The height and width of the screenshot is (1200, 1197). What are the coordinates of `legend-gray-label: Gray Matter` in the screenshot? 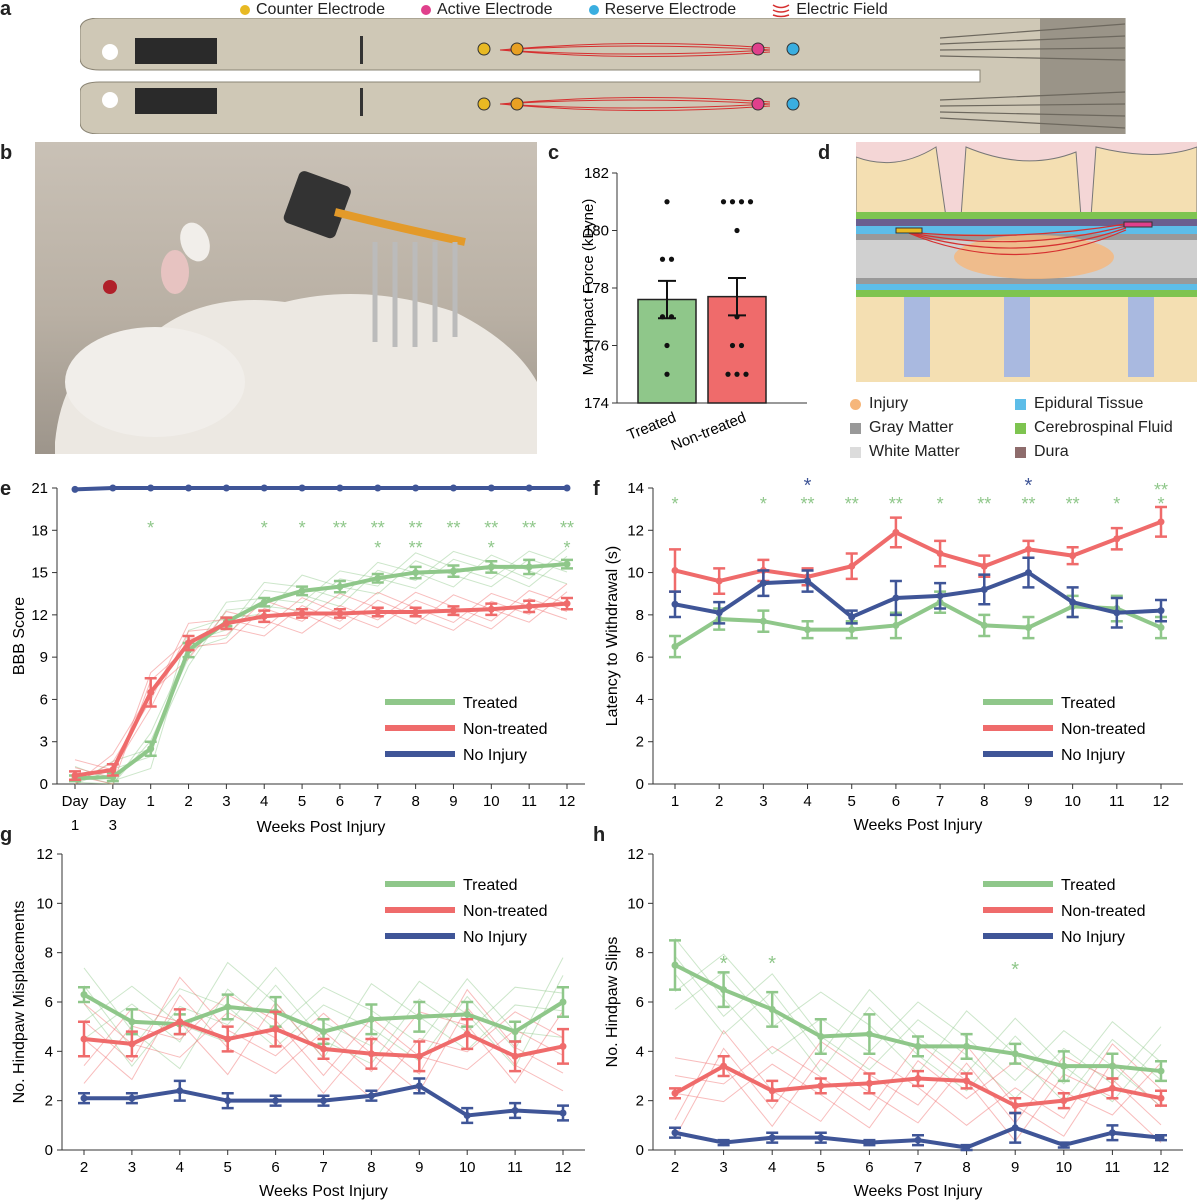 It's located at (911, 427).